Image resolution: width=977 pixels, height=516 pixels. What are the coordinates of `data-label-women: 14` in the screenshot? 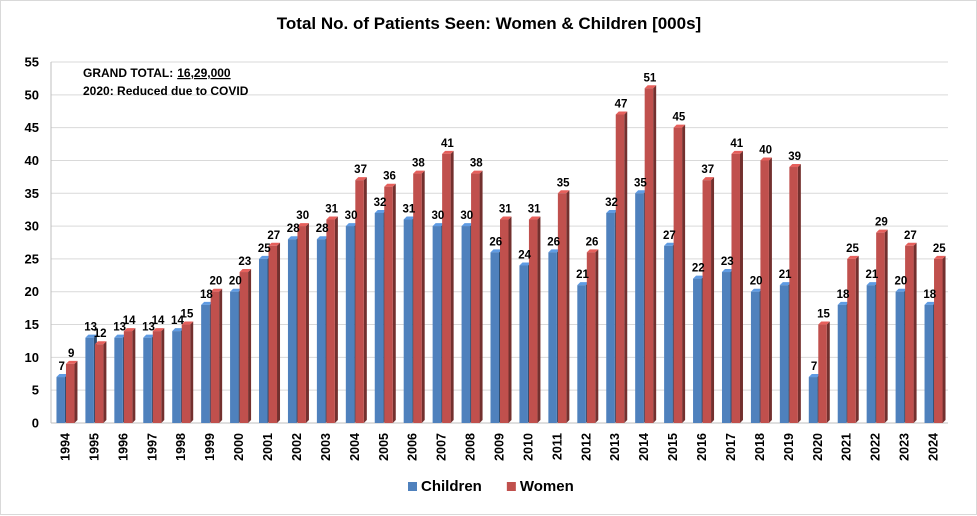 It's located at (158, 321).